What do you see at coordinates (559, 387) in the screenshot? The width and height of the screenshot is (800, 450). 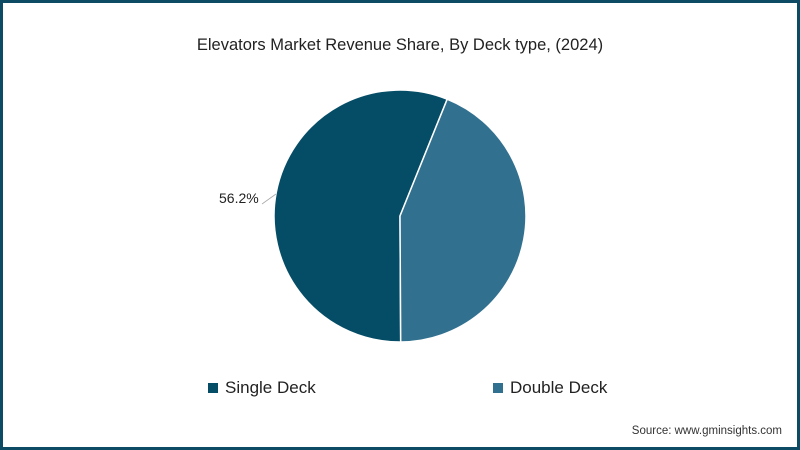 I see `legend-label-double-deck: Double Deck` at bounding box center [559, 387].